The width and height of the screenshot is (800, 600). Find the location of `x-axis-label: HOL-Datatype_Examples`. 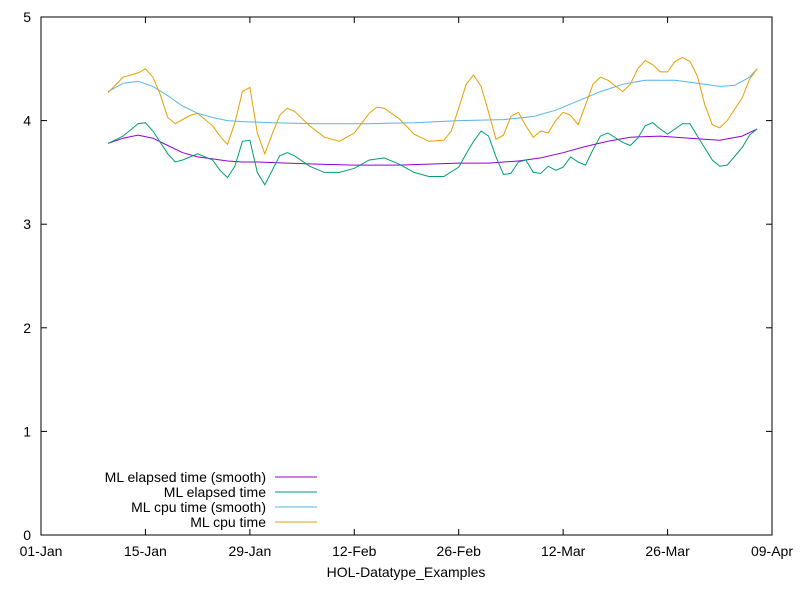

x-axis-label: HOL-Datatype_Examples is located at coordinates (406, 572).